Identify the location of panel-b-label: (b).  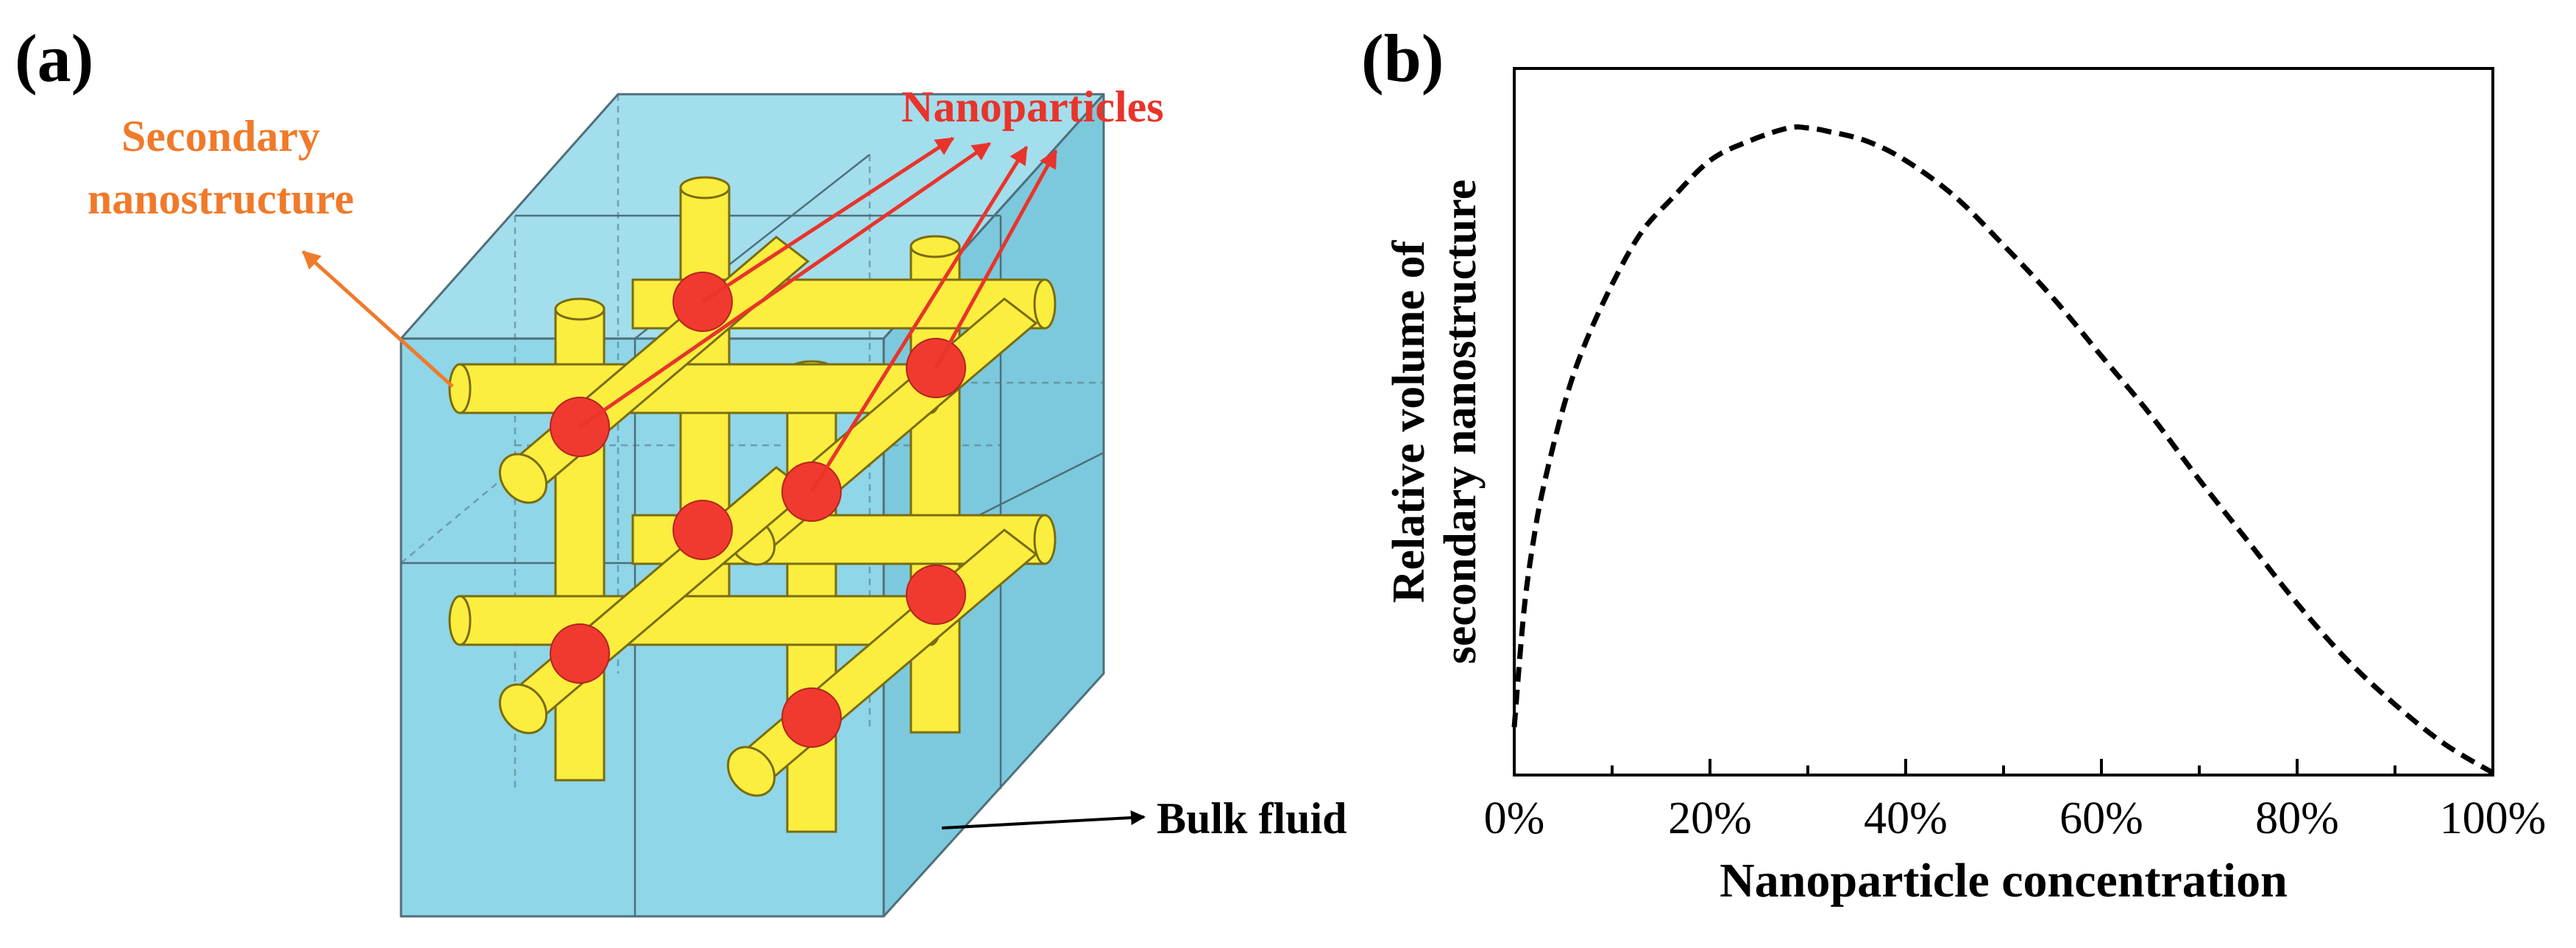
(1402, 59).